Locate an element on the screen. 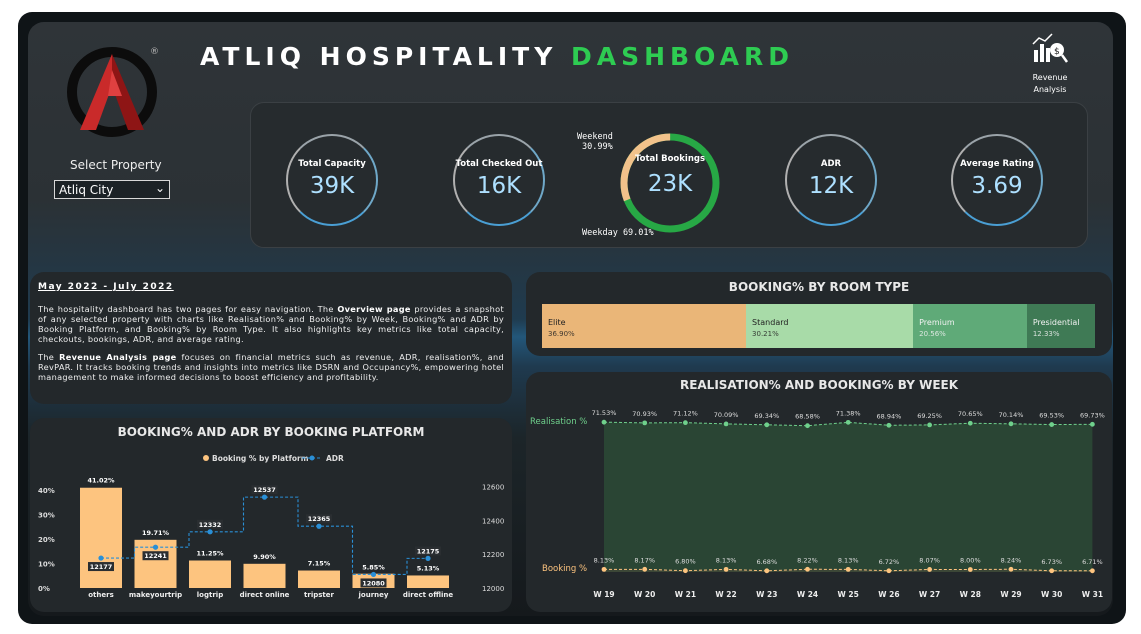  select-property-label: Select Property is located at coordinates (116, 165).